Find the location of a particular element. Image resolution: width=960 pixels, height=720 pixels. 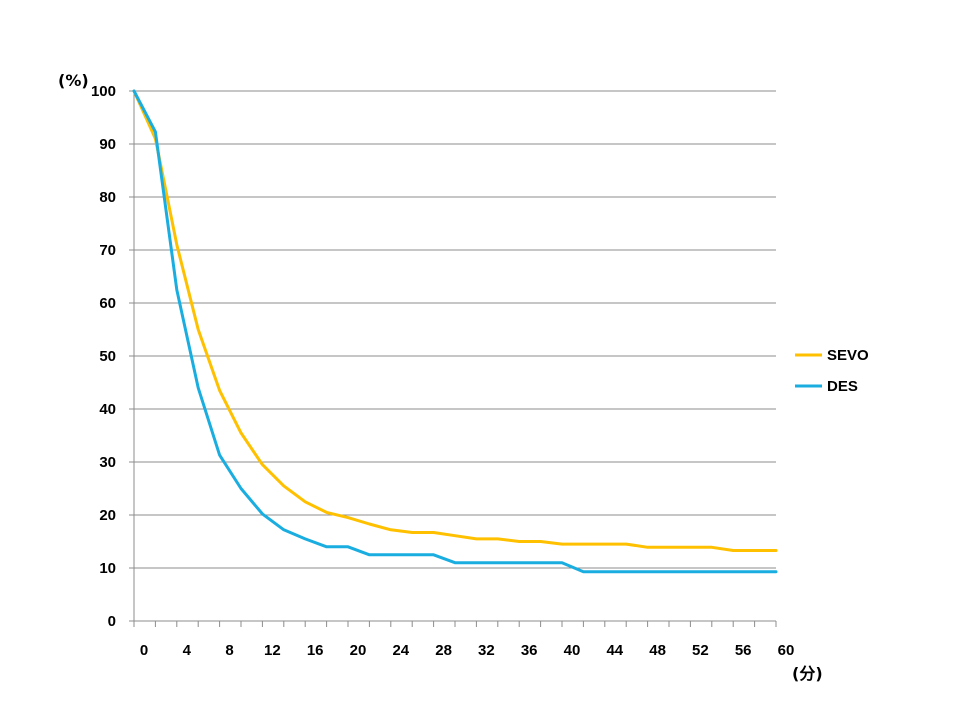

y-tick-label-100: 100 is located at coordinates (103, 91).